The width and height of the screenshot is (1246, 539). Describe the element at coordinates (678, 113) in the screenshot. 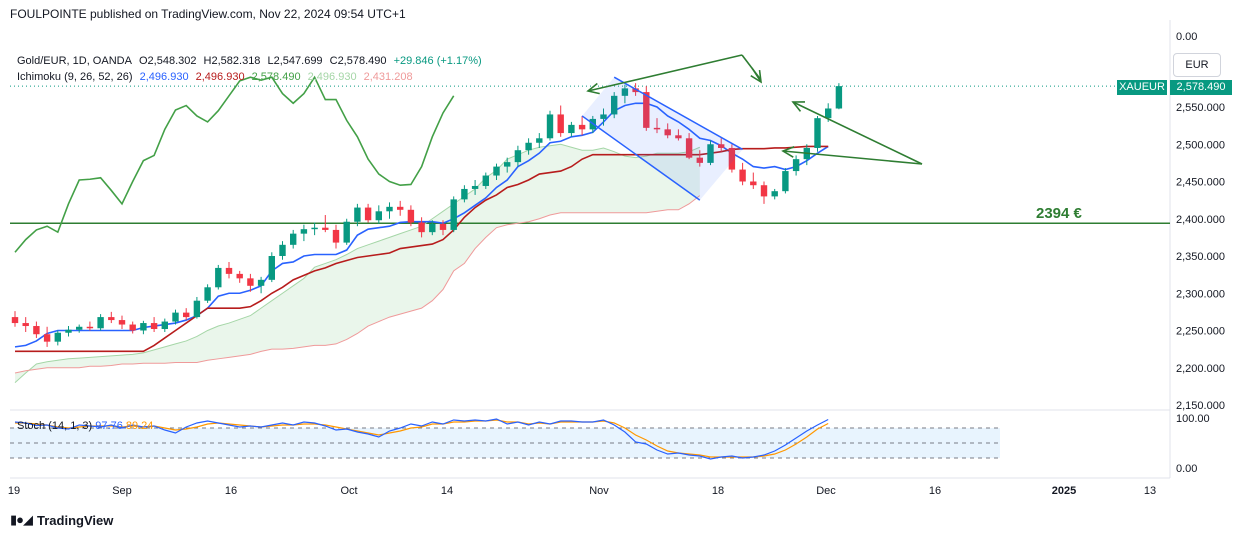

I see `channel-upper-line` at that location.